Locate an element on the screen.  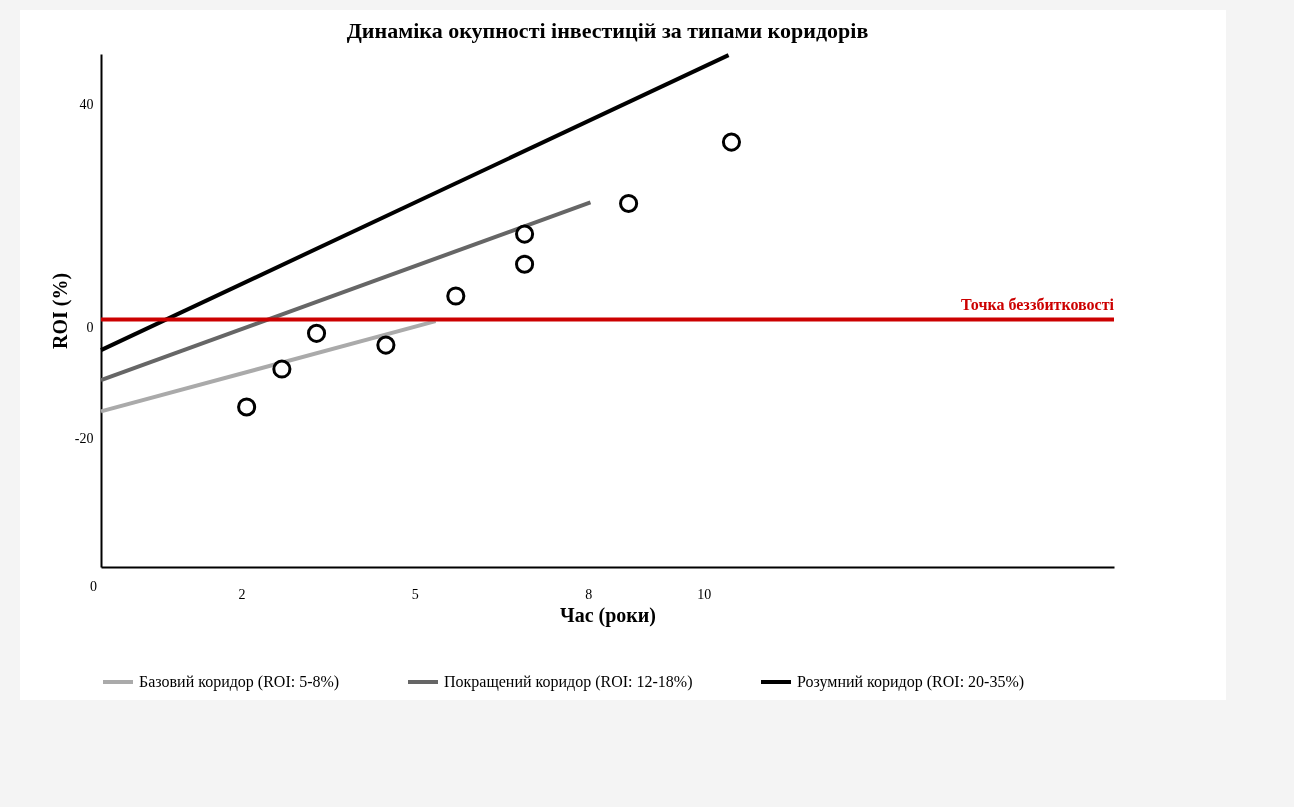
legend-label: Базовий коридор (ROI: 5-8%) is located at coordinates (239, 682).